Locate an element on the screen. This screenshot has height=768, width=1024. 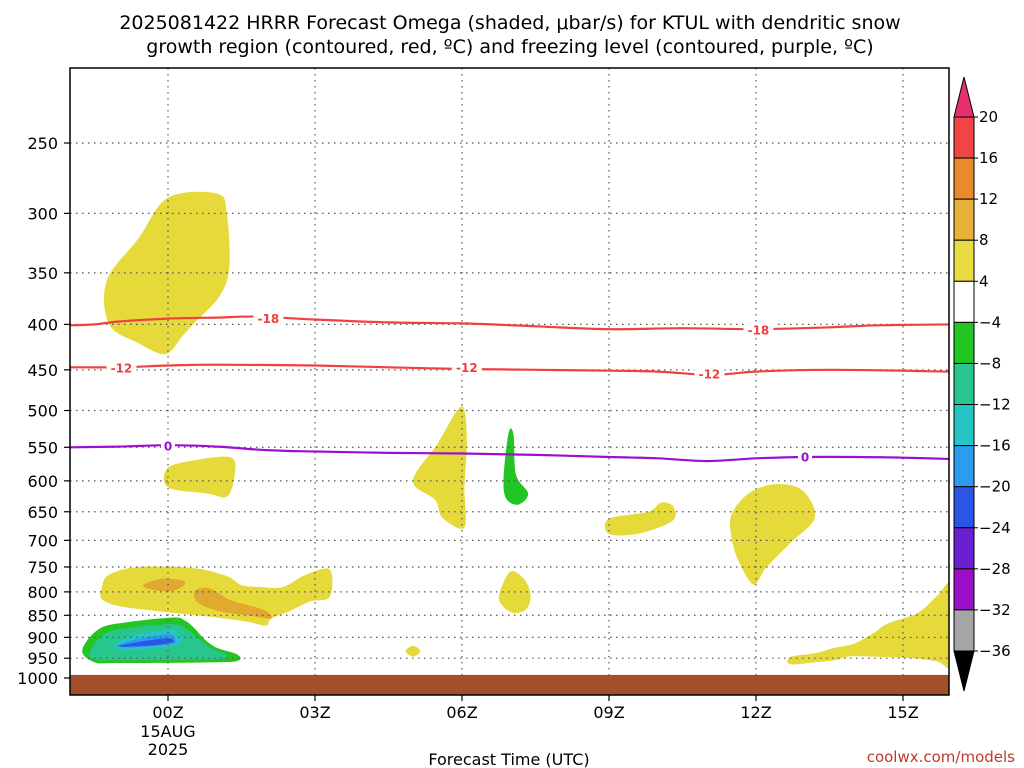
colorbar-label-6: −8 is located at coordinates (990, 363).